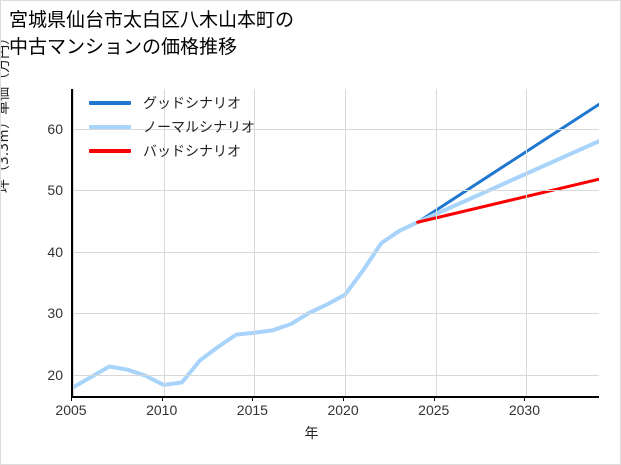  What do you see at coordinates (311, 434) in the screenshot?
I see `x-axis-label: 年` at bounding box center [311, 434].